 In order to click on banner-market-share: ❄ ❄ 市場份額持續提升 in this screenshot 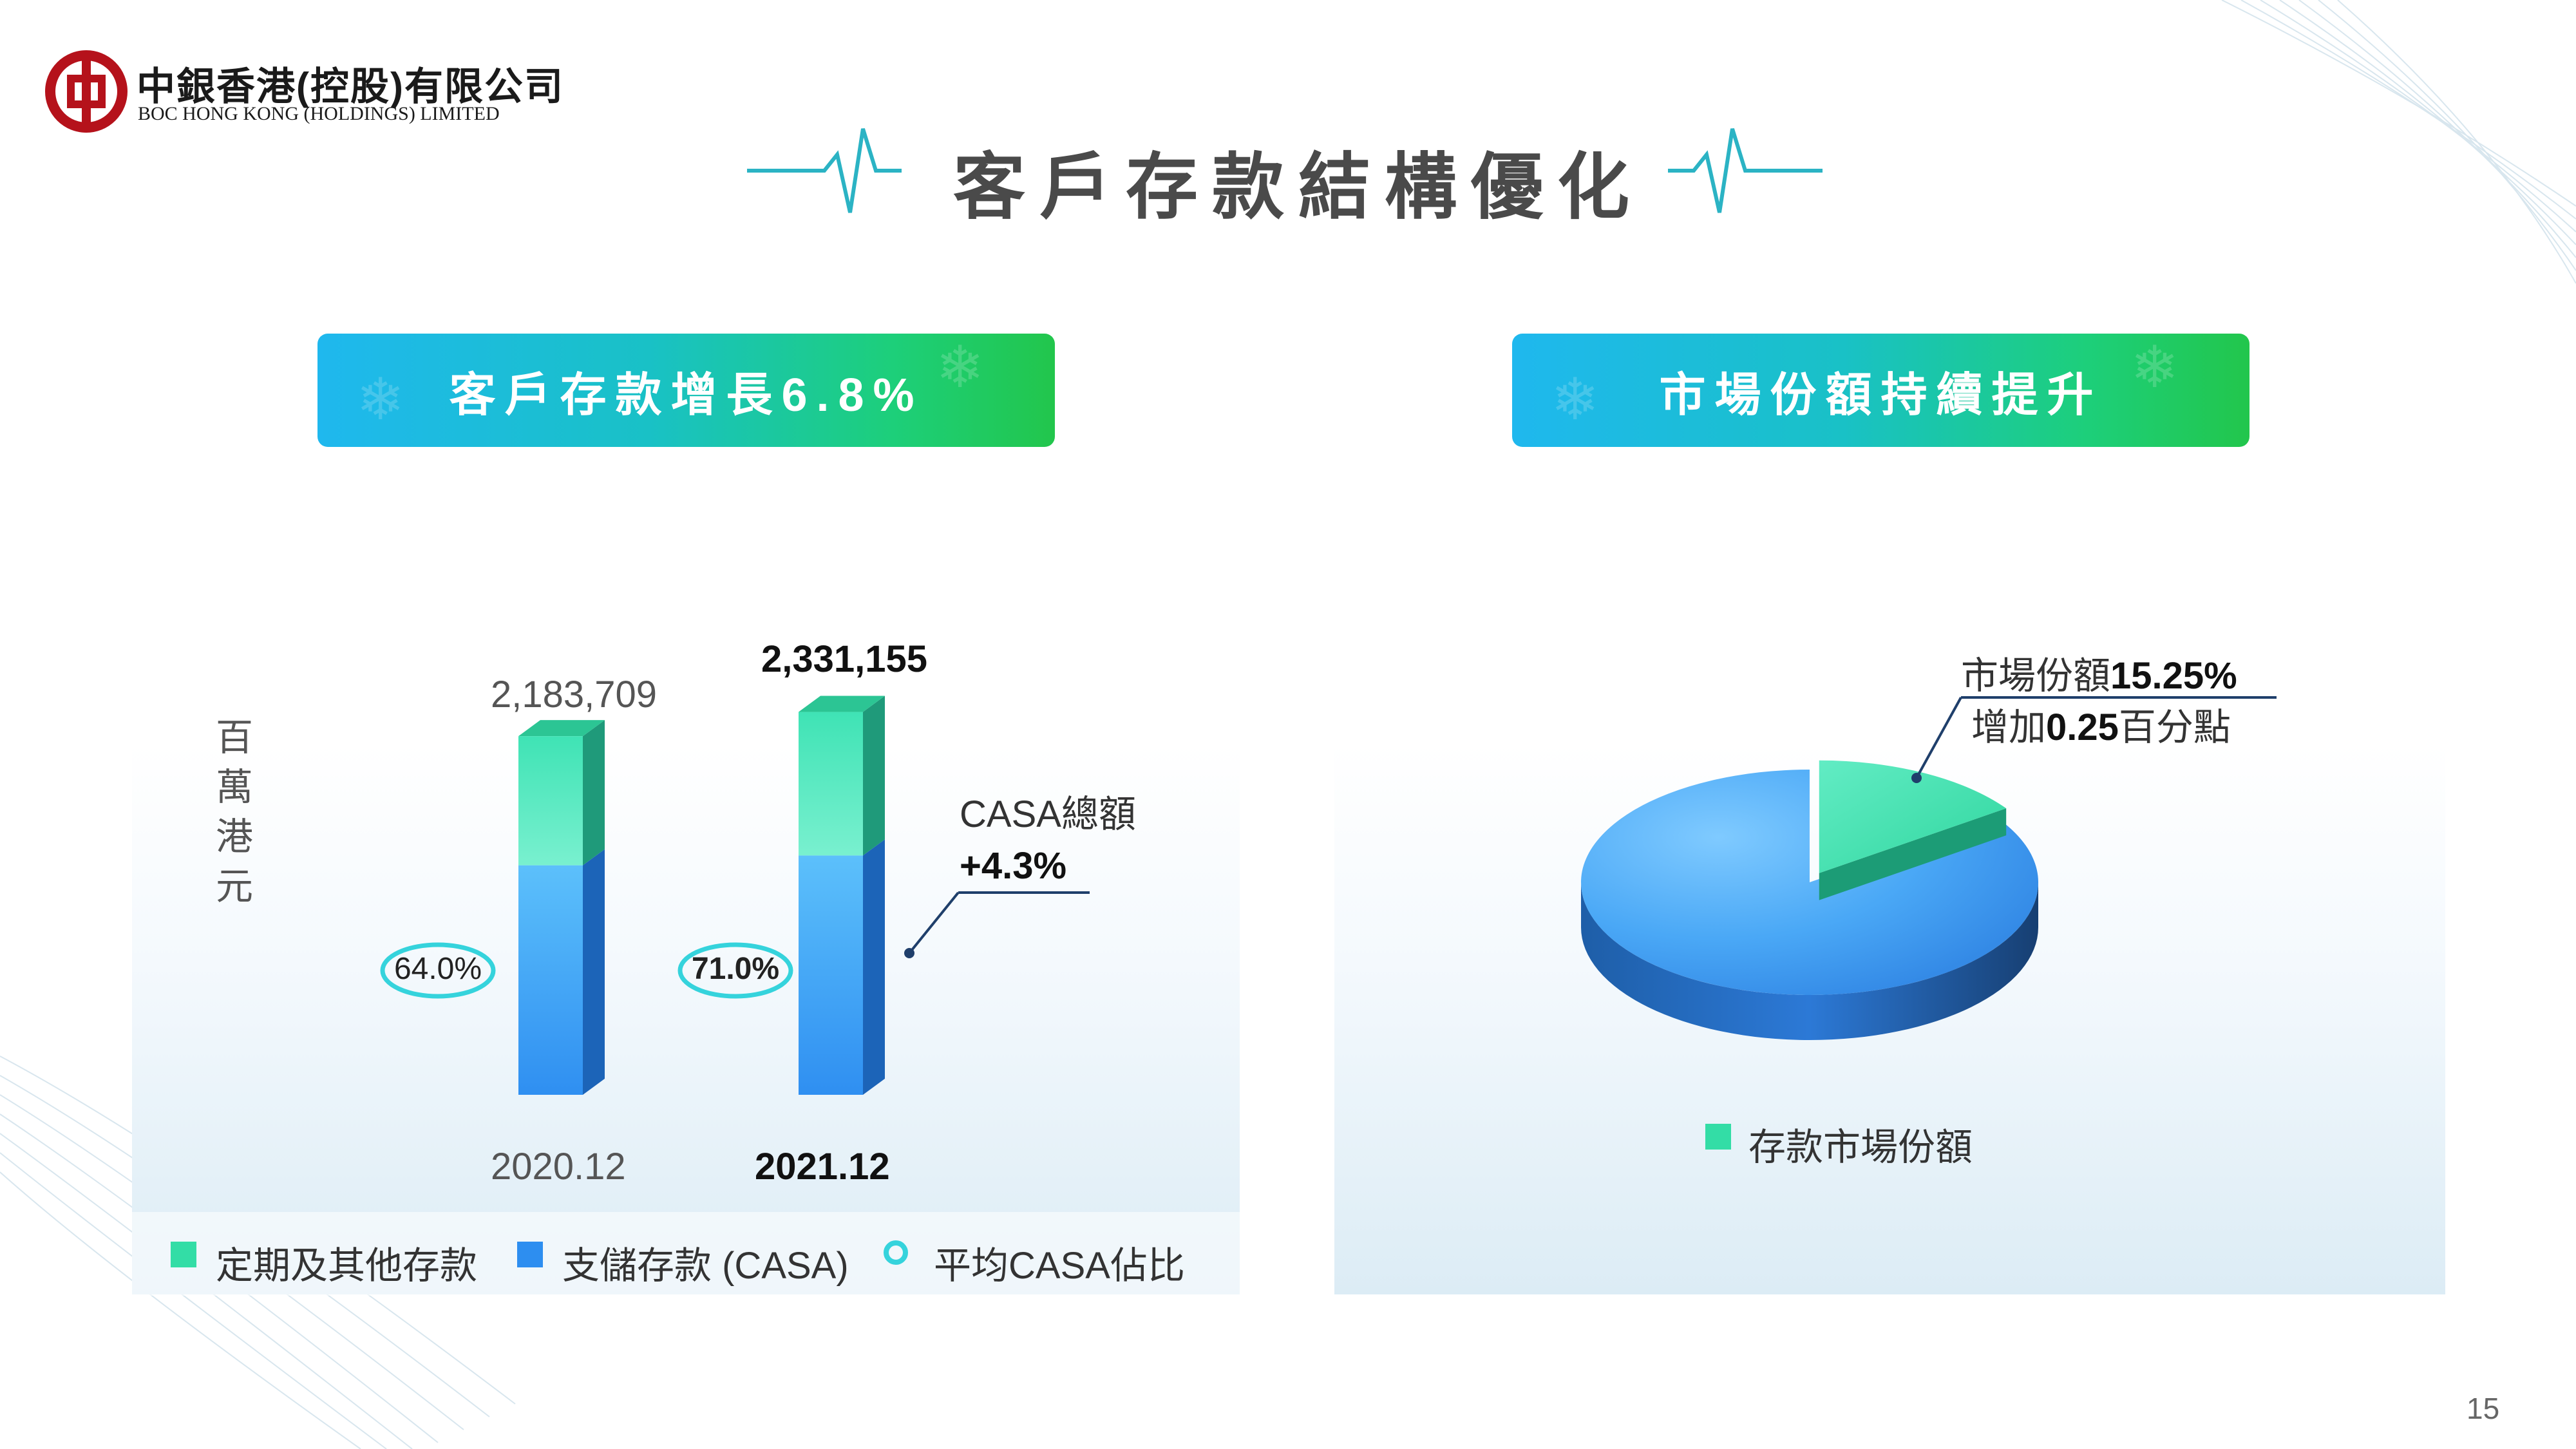, I will do `click(1880, 390)`.